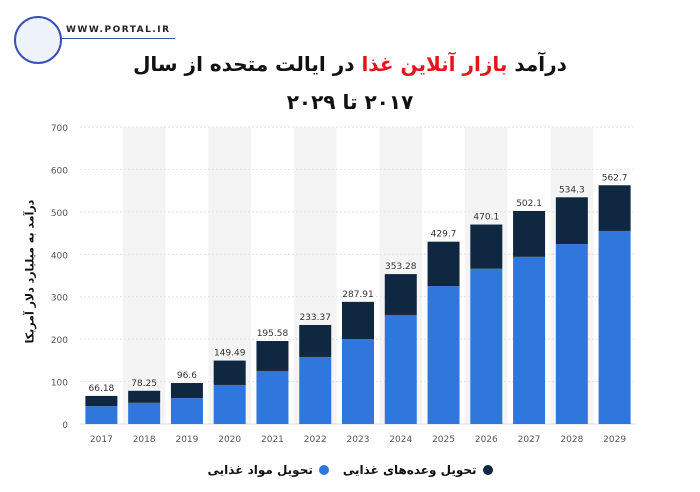  Describe the element at coordinates (358, 440) in the screenshot. I see `x-tick-label: 2023` at that location.